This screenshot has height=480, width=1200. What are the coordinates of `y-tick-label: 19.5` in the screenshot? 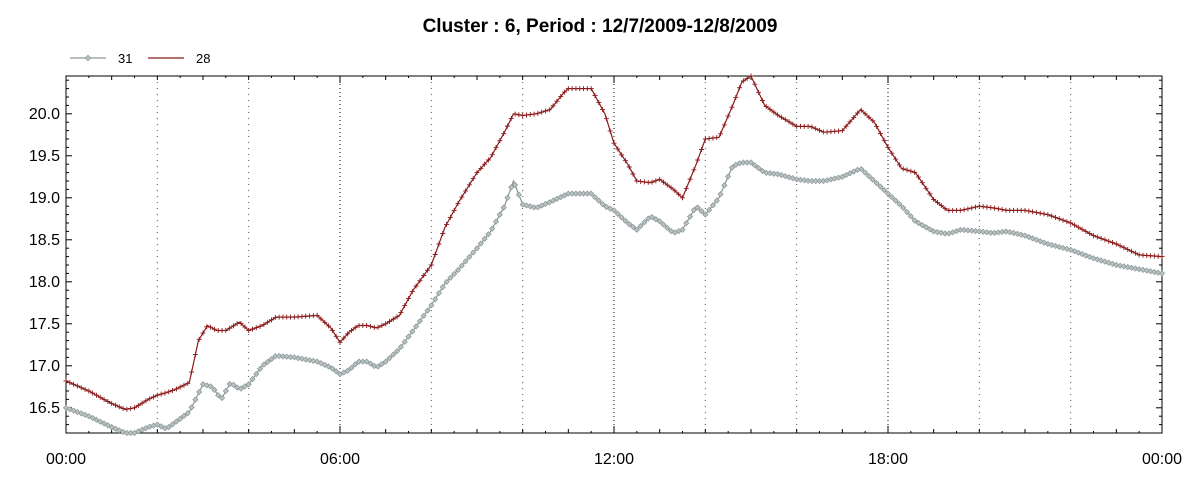 It's located at (44, 156).